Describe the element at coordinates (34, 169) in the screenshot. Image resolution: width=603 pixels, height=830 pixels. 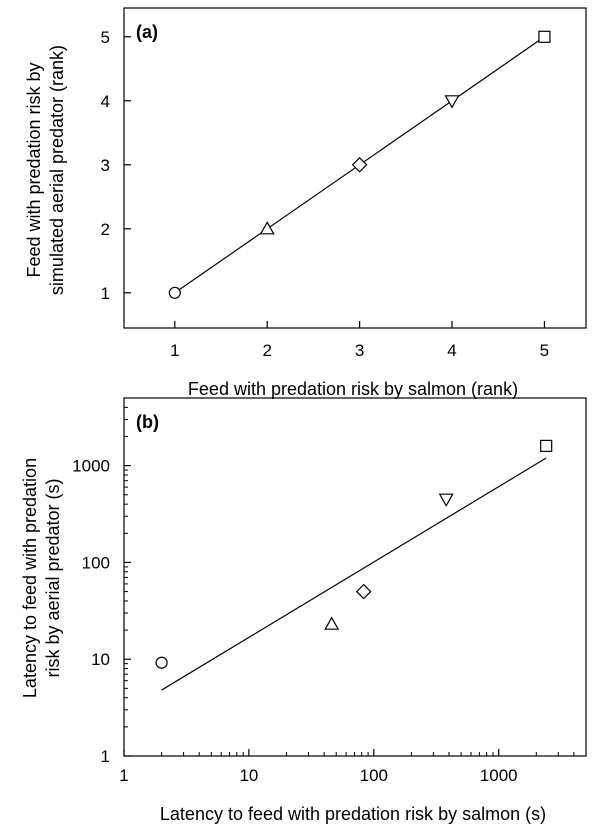
I see `y-axis-label-line1: Feed with predation risk by` at that location.